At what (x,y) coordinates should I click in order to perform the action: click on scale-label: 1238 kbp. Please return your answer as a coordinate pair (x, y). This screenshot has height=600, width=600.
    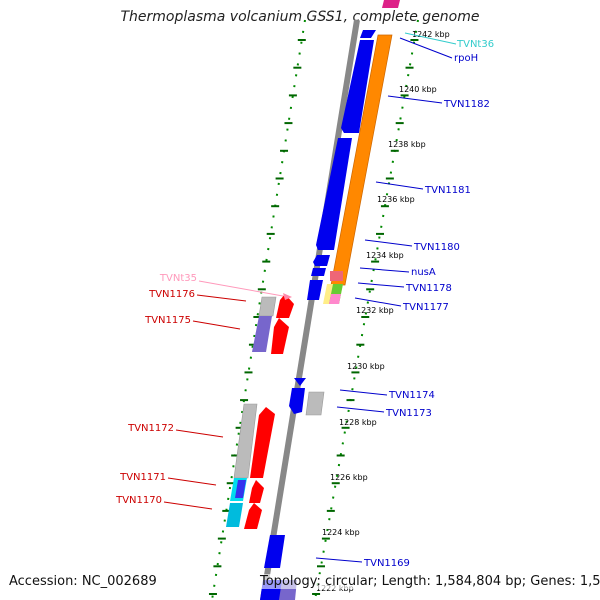
    Looking at the image, I should click on (407, 144).